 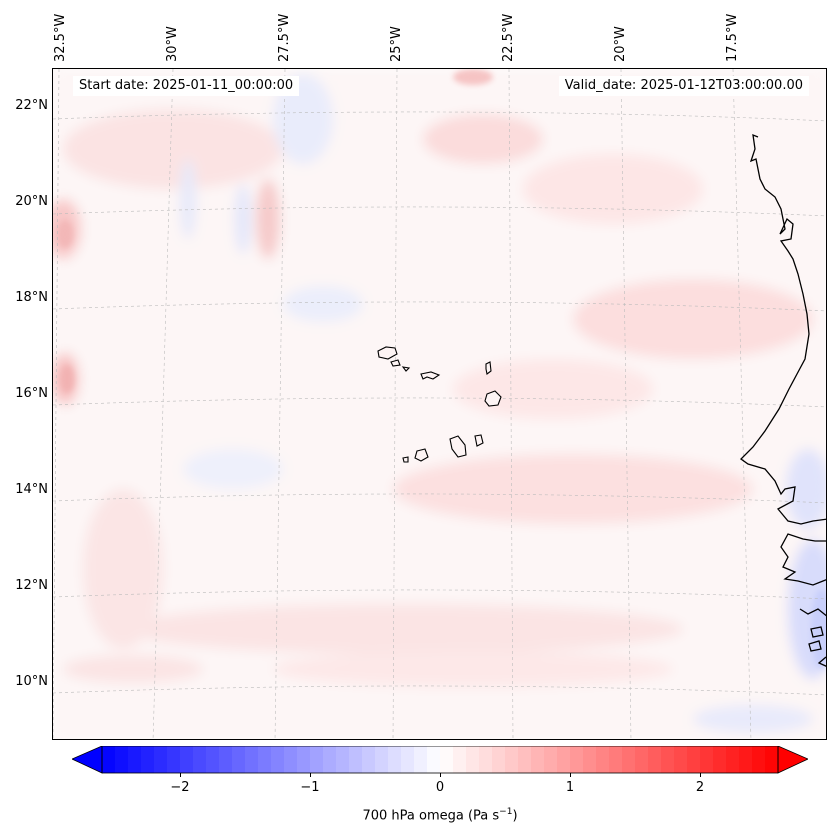 What do you see at coordinates (620, 44) in the screenshot?
I see `longitude-label: 20°W` at bounding box center [620, 44].